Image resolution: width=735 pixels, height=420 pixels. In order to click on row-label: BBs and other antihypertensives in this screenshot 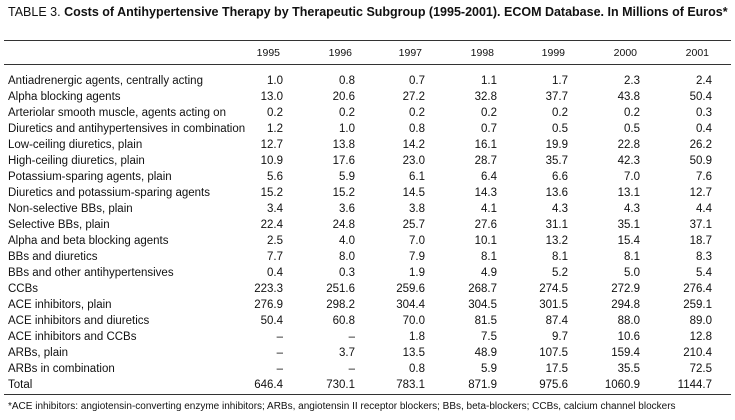, I will do `click(91, 273)`.